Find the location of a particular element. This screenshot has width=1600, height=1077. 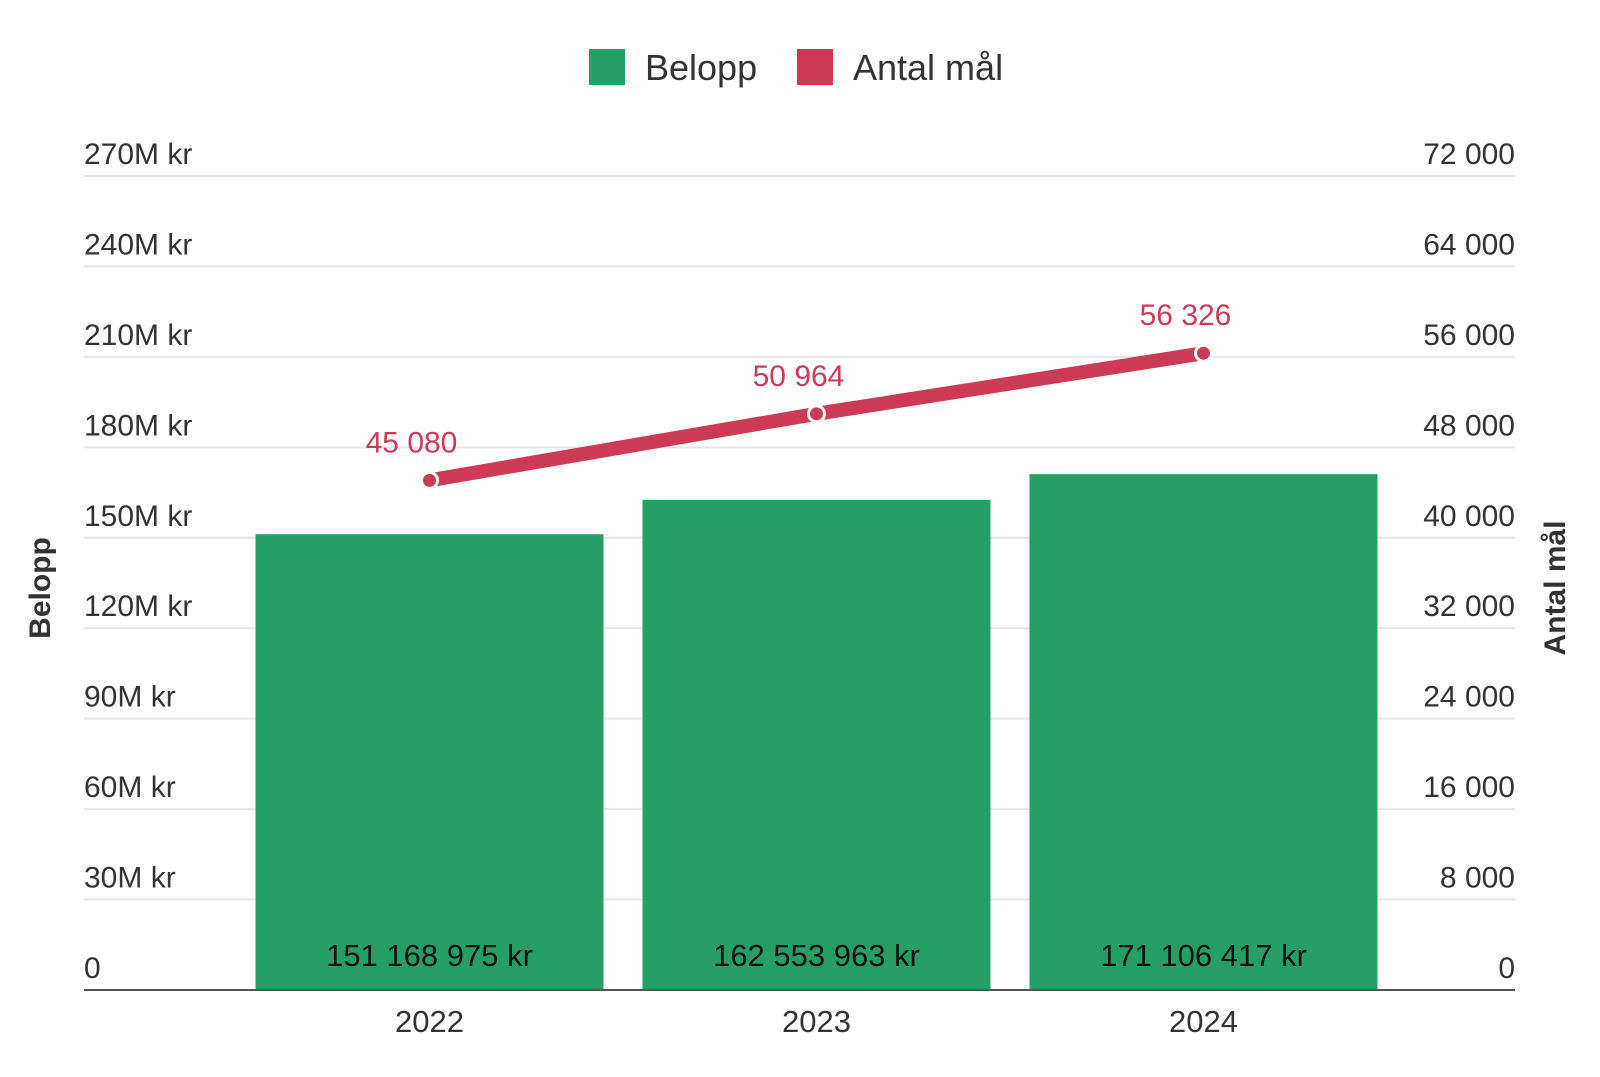

right-tick-label: 48 000 is located at coordinates (1469, 425).